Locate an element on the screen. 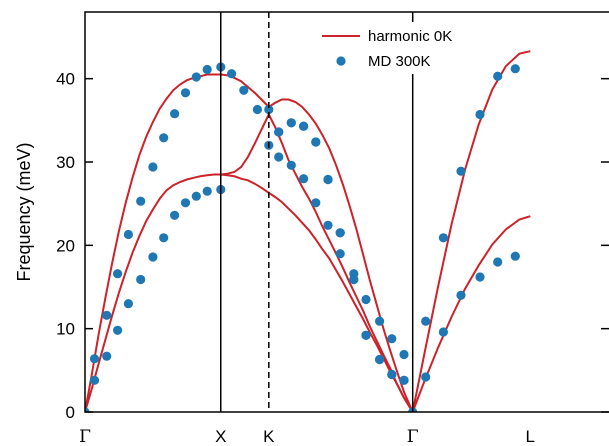  y-tick-label: 10 is located at coordinates (65, 329).